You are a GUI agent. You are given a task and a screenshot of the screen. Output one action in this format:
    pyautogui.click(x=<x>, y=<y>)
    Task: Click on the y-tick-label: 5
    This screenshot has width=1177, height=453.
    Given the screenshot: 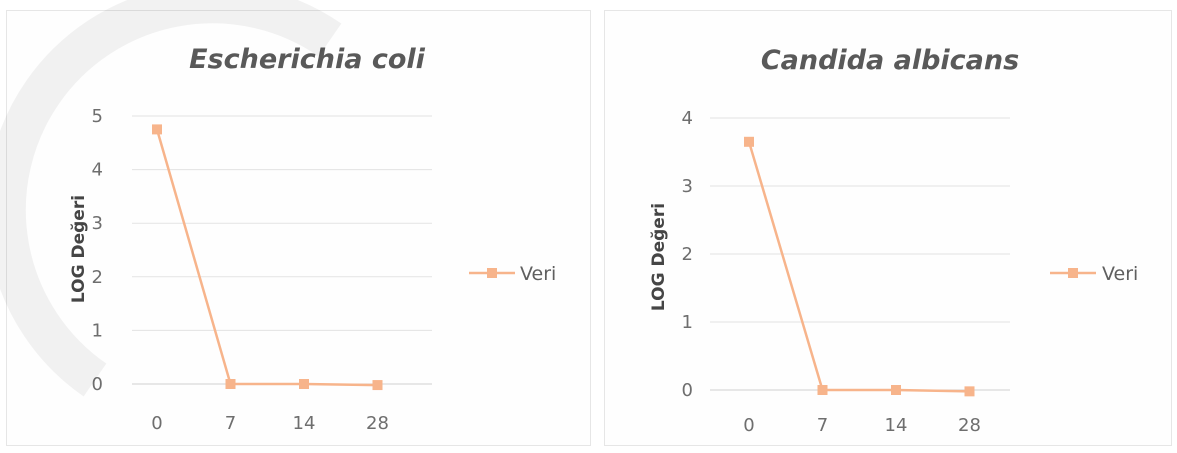 What is the action you would take?
    pyautogui.click(x=97, y=116)
    